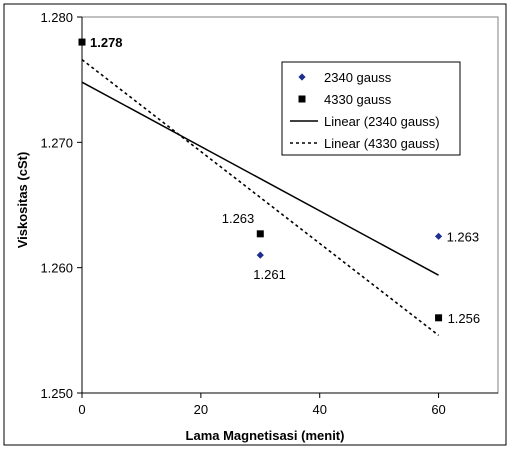  I want to click on x-tick-label: 60, so click(438, 409).